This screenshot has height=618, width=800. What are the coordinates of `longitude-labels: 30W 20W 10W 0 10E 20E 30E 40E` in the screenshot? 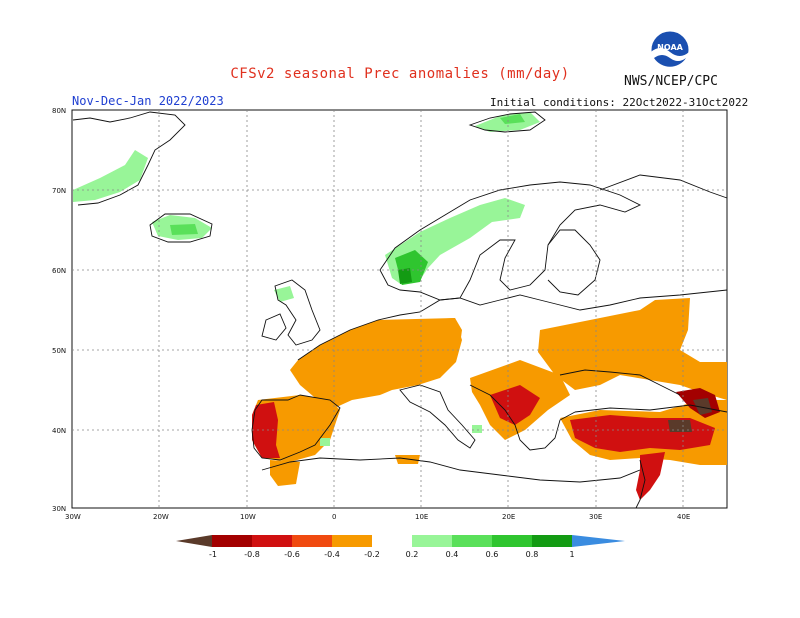 It's located at (377, 517).